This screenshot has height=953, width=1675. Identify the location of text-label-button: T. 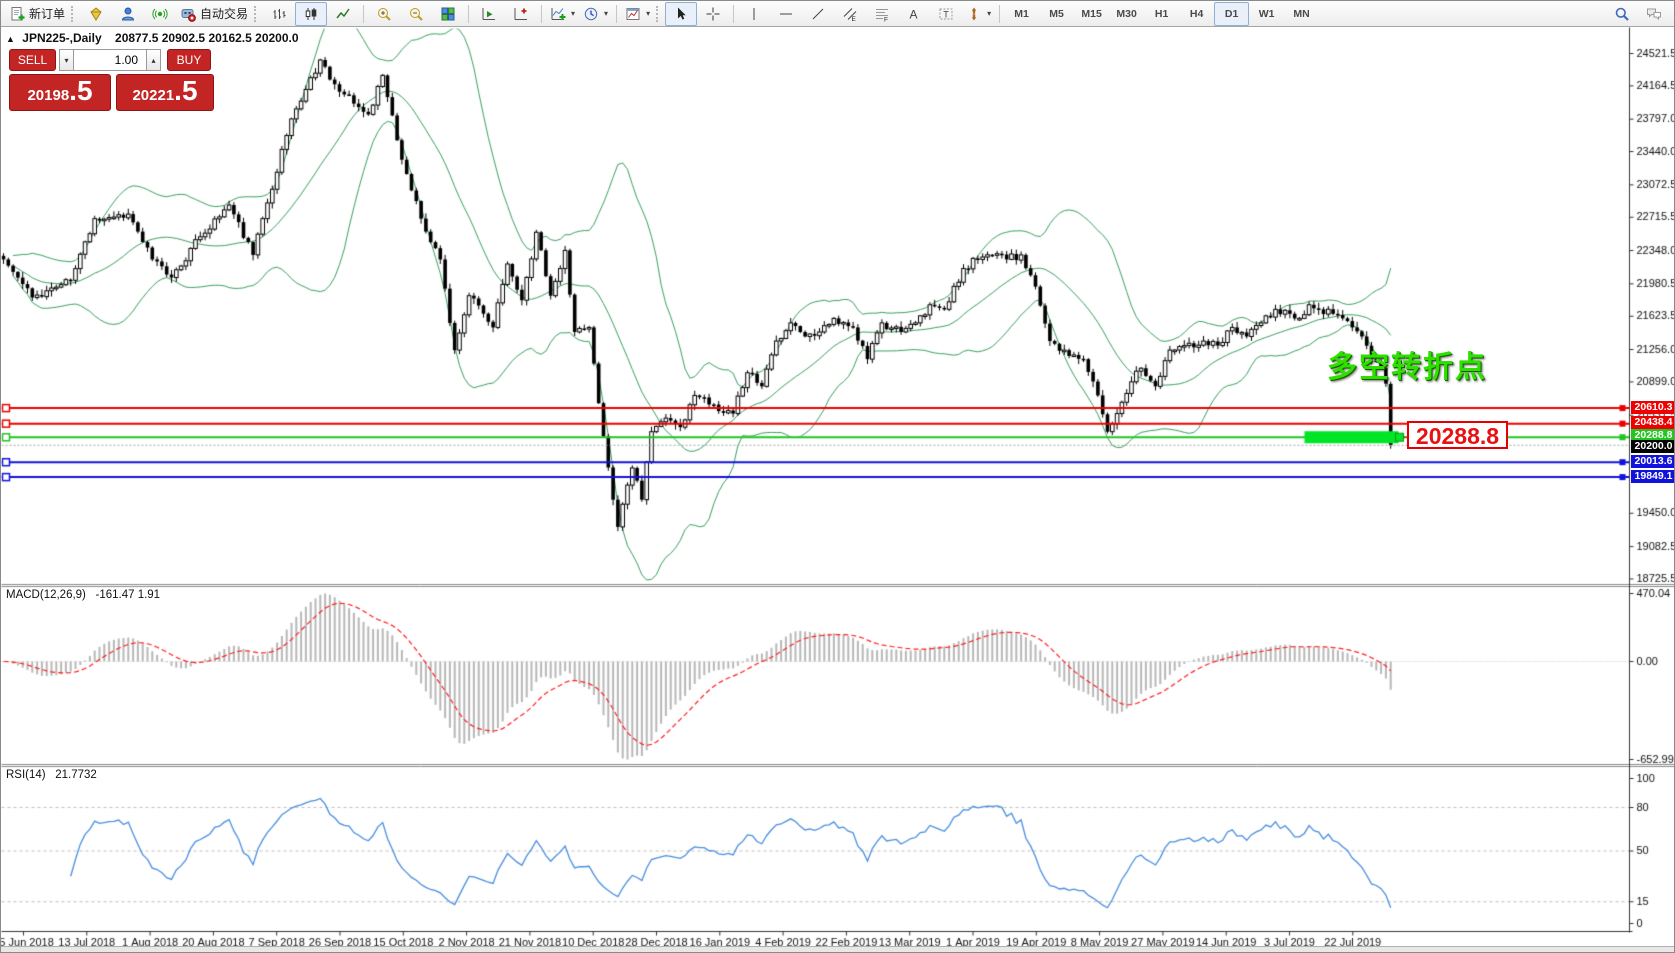
(946, 14).